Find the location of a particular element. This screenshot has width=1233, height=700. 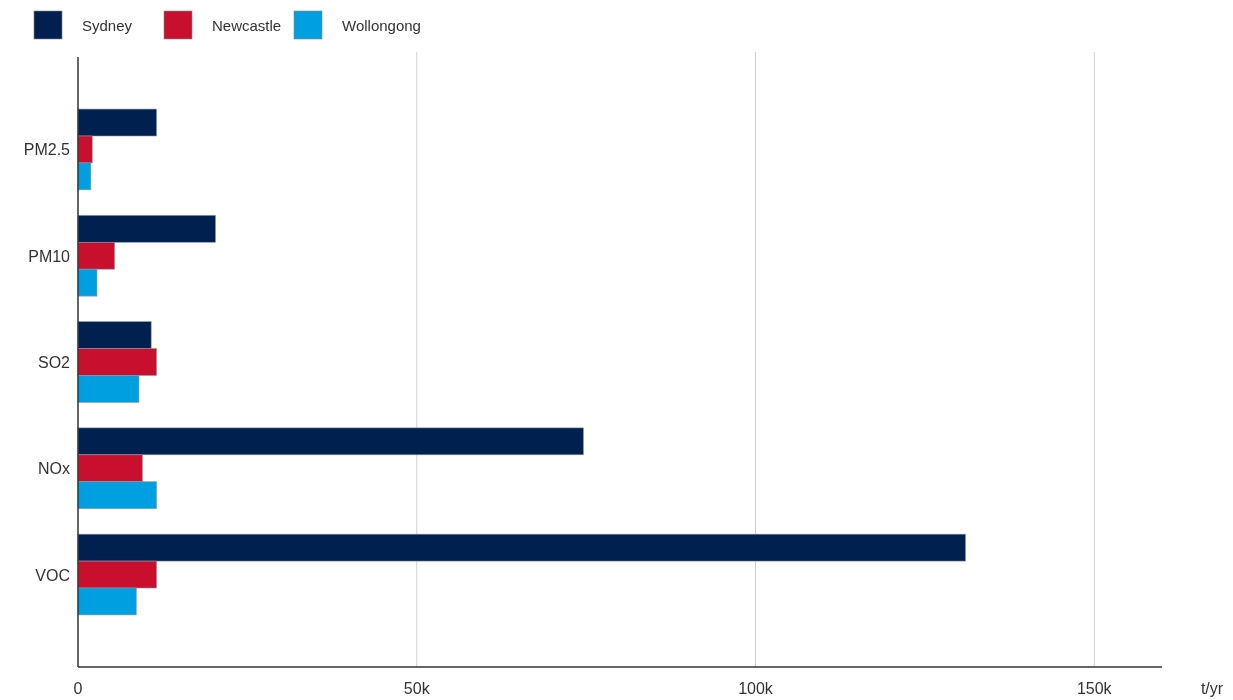

legend-label: Wollongong is located at coordinates (381, 25).